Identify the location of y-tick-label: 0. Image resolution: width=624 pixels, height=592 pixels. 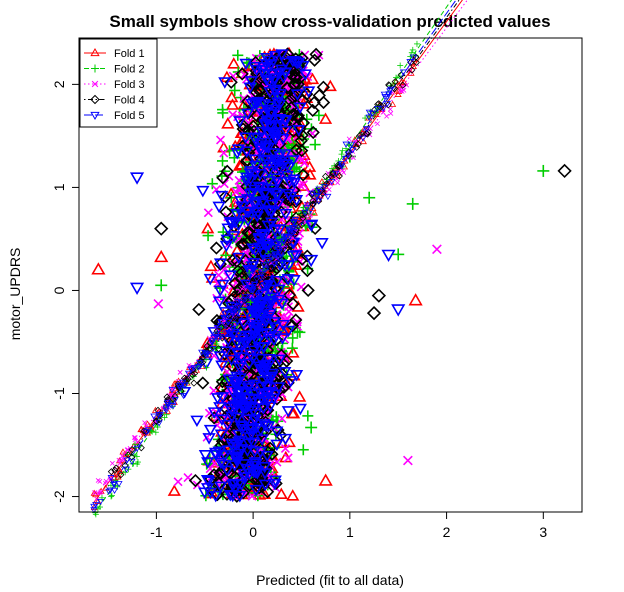
(59, 290).